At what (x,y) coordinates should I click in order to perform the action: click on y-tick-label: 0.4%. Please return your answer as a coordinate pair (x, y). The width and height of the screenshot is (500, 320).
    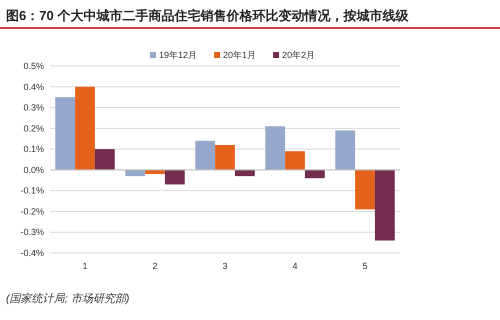
    Looking at the image, I should click on (33, 87).